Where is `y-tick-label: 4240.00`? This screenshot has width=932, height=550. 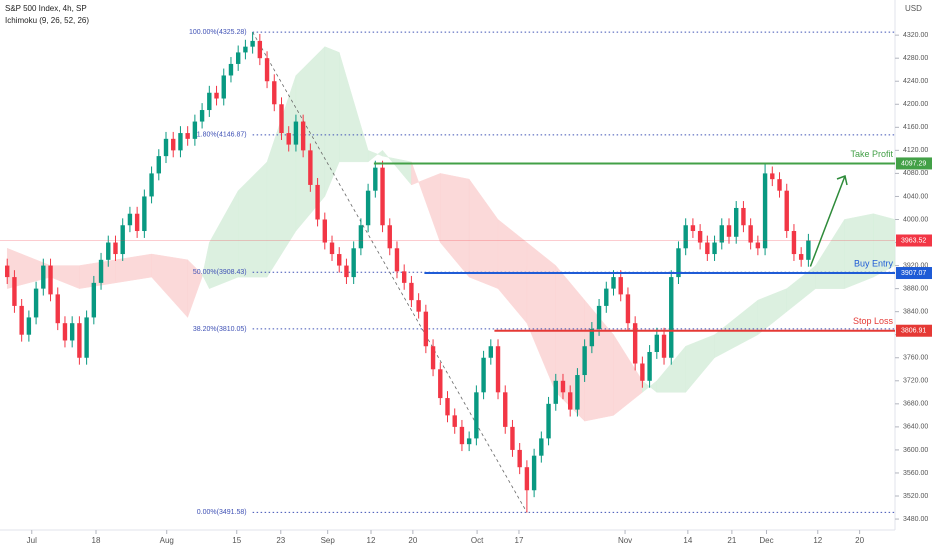 y-tick-label: 4240.00 is located at coordinates (915, 81).